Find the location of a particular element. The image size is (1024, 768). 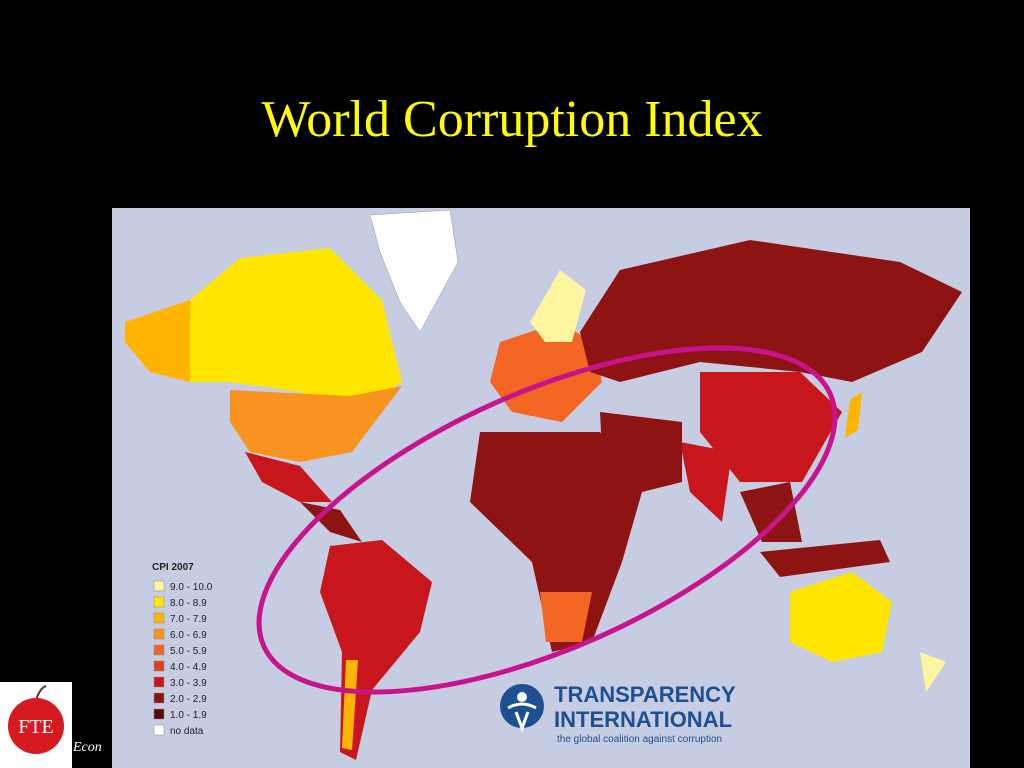

fte-logo: FTE is located at coordinates (36, 725).